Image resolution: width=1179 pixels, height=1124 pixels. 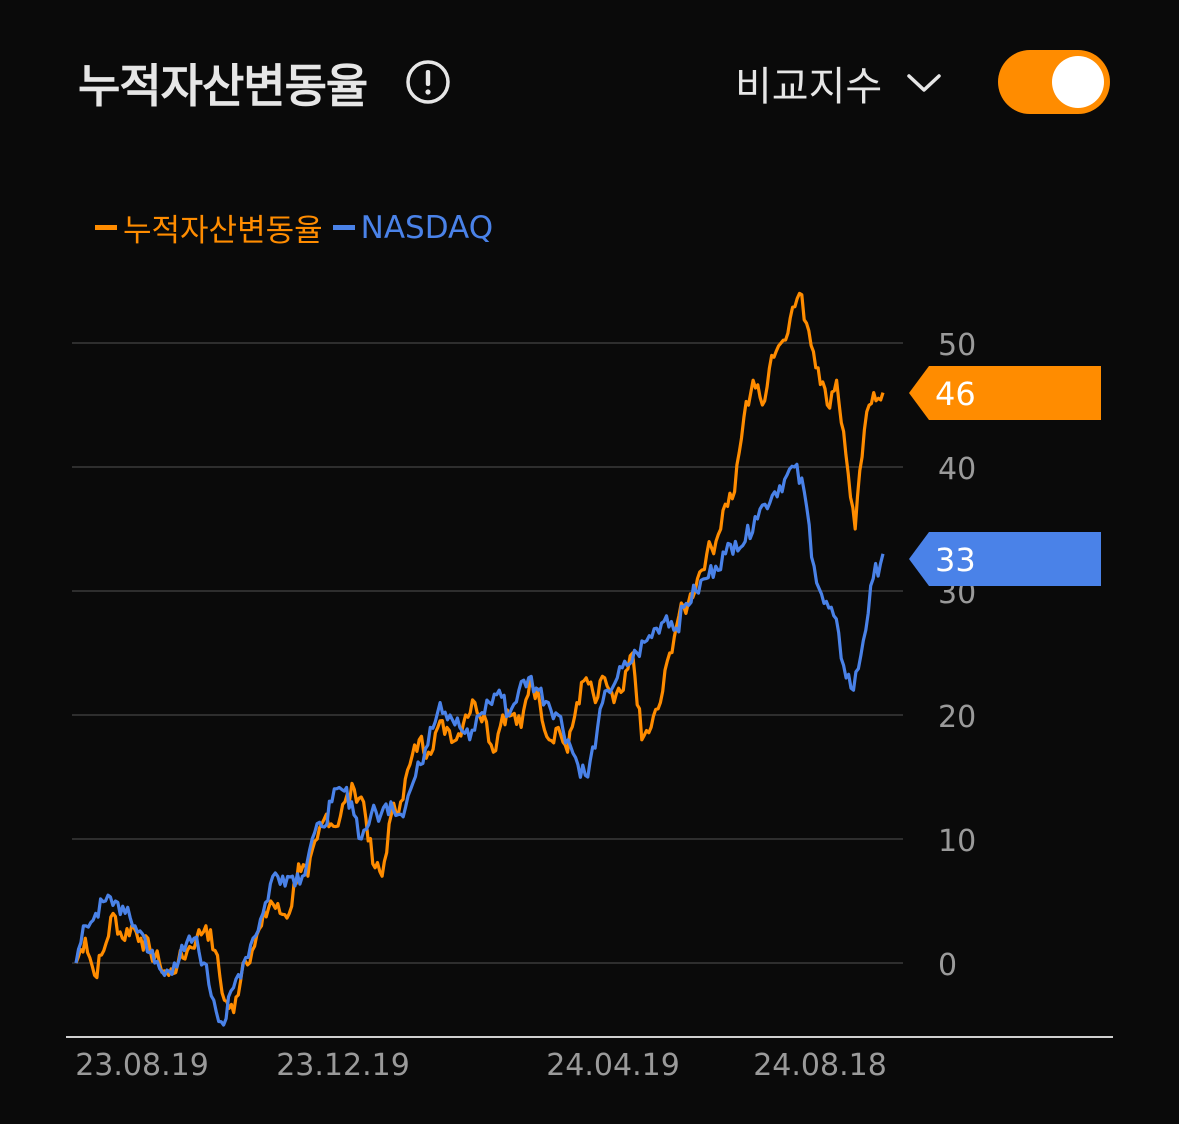 I want to click on value-tag-fund, so click(x=1005, y=393).